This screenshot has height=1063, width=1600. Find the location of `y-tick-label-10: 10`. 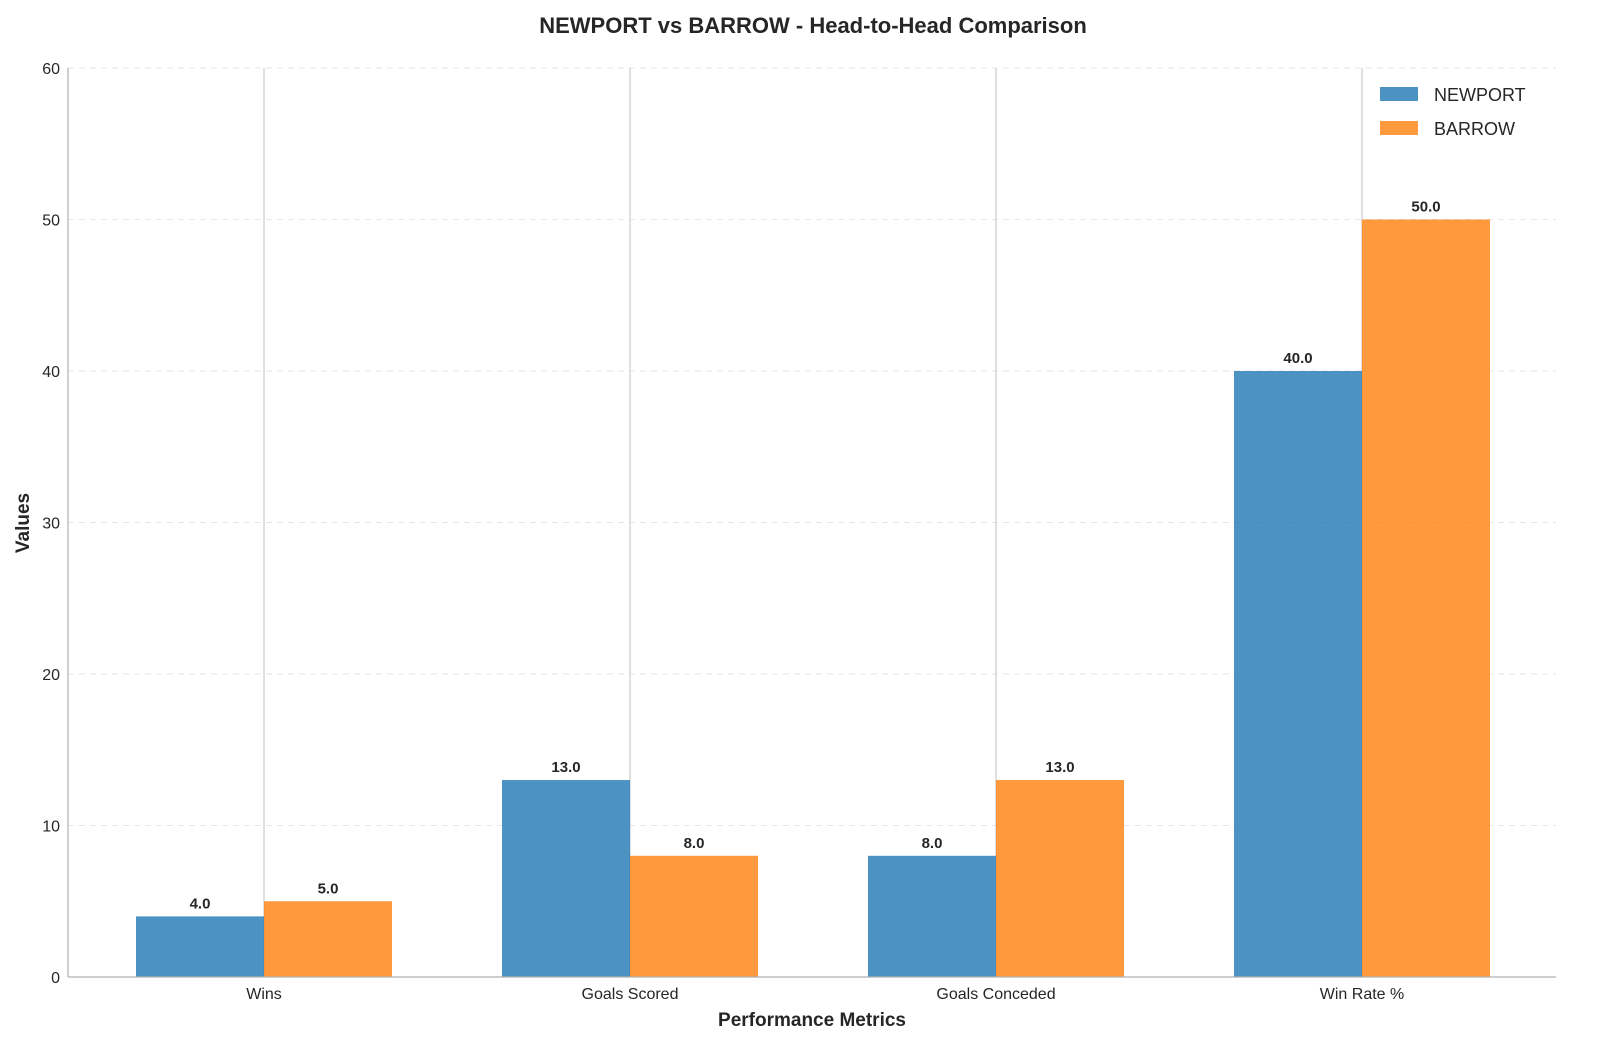

y-tick-label-10: 10 is located at coordinates (51, 827).